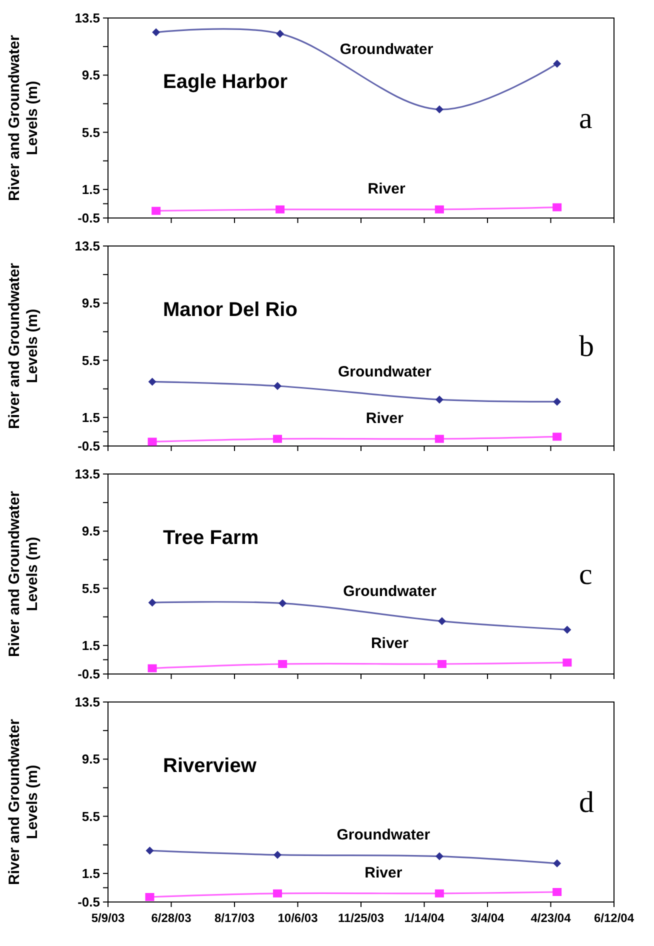 Image resolution: width=654 pixels, height=946 pixels. What do you see at coordinates (361, 918) in the screenshot?
I see `x-tick-label: 11/25/03` at bounding box center [361, 918].